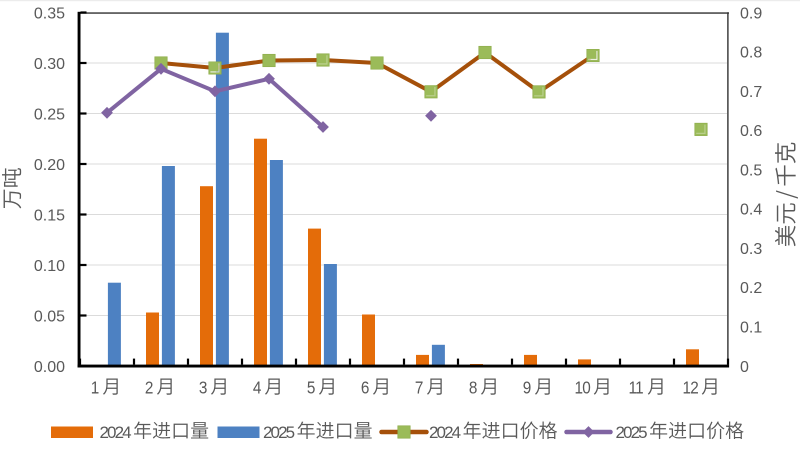 Image resolution: width=800 pixels, height=450 pixels. Describe the element at coordinates (751, 170) in the screenshot. I see `svg-text: 0.5` at that location.